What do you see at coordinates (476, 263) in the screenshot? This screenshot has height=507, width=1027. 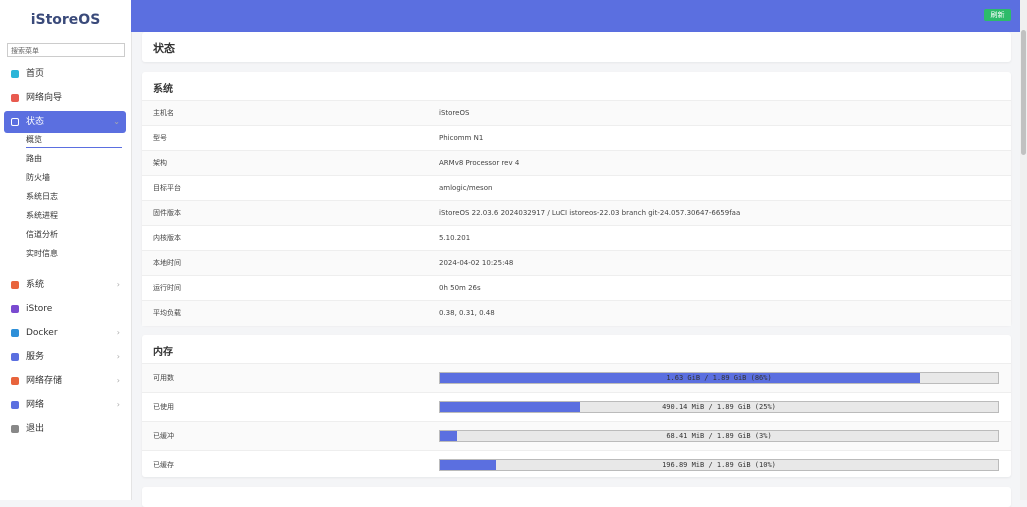 I see `row-value: 2024-04-02 10:25:48` at bounding box center [476, 263].